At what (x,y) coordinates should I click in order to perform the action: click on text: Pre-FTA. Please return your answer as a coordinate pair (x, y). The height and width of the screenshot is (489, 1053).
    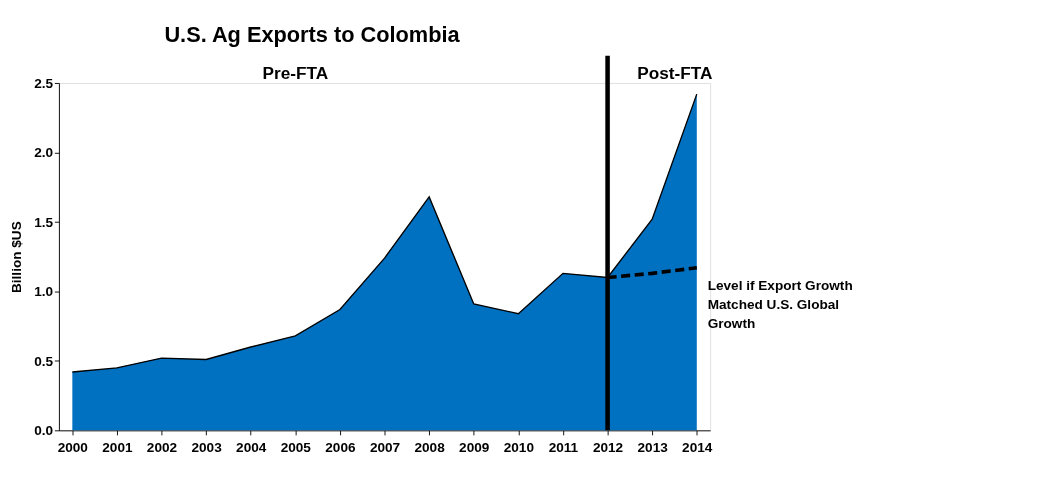
    Looking at the image, I should click on (295, 73).